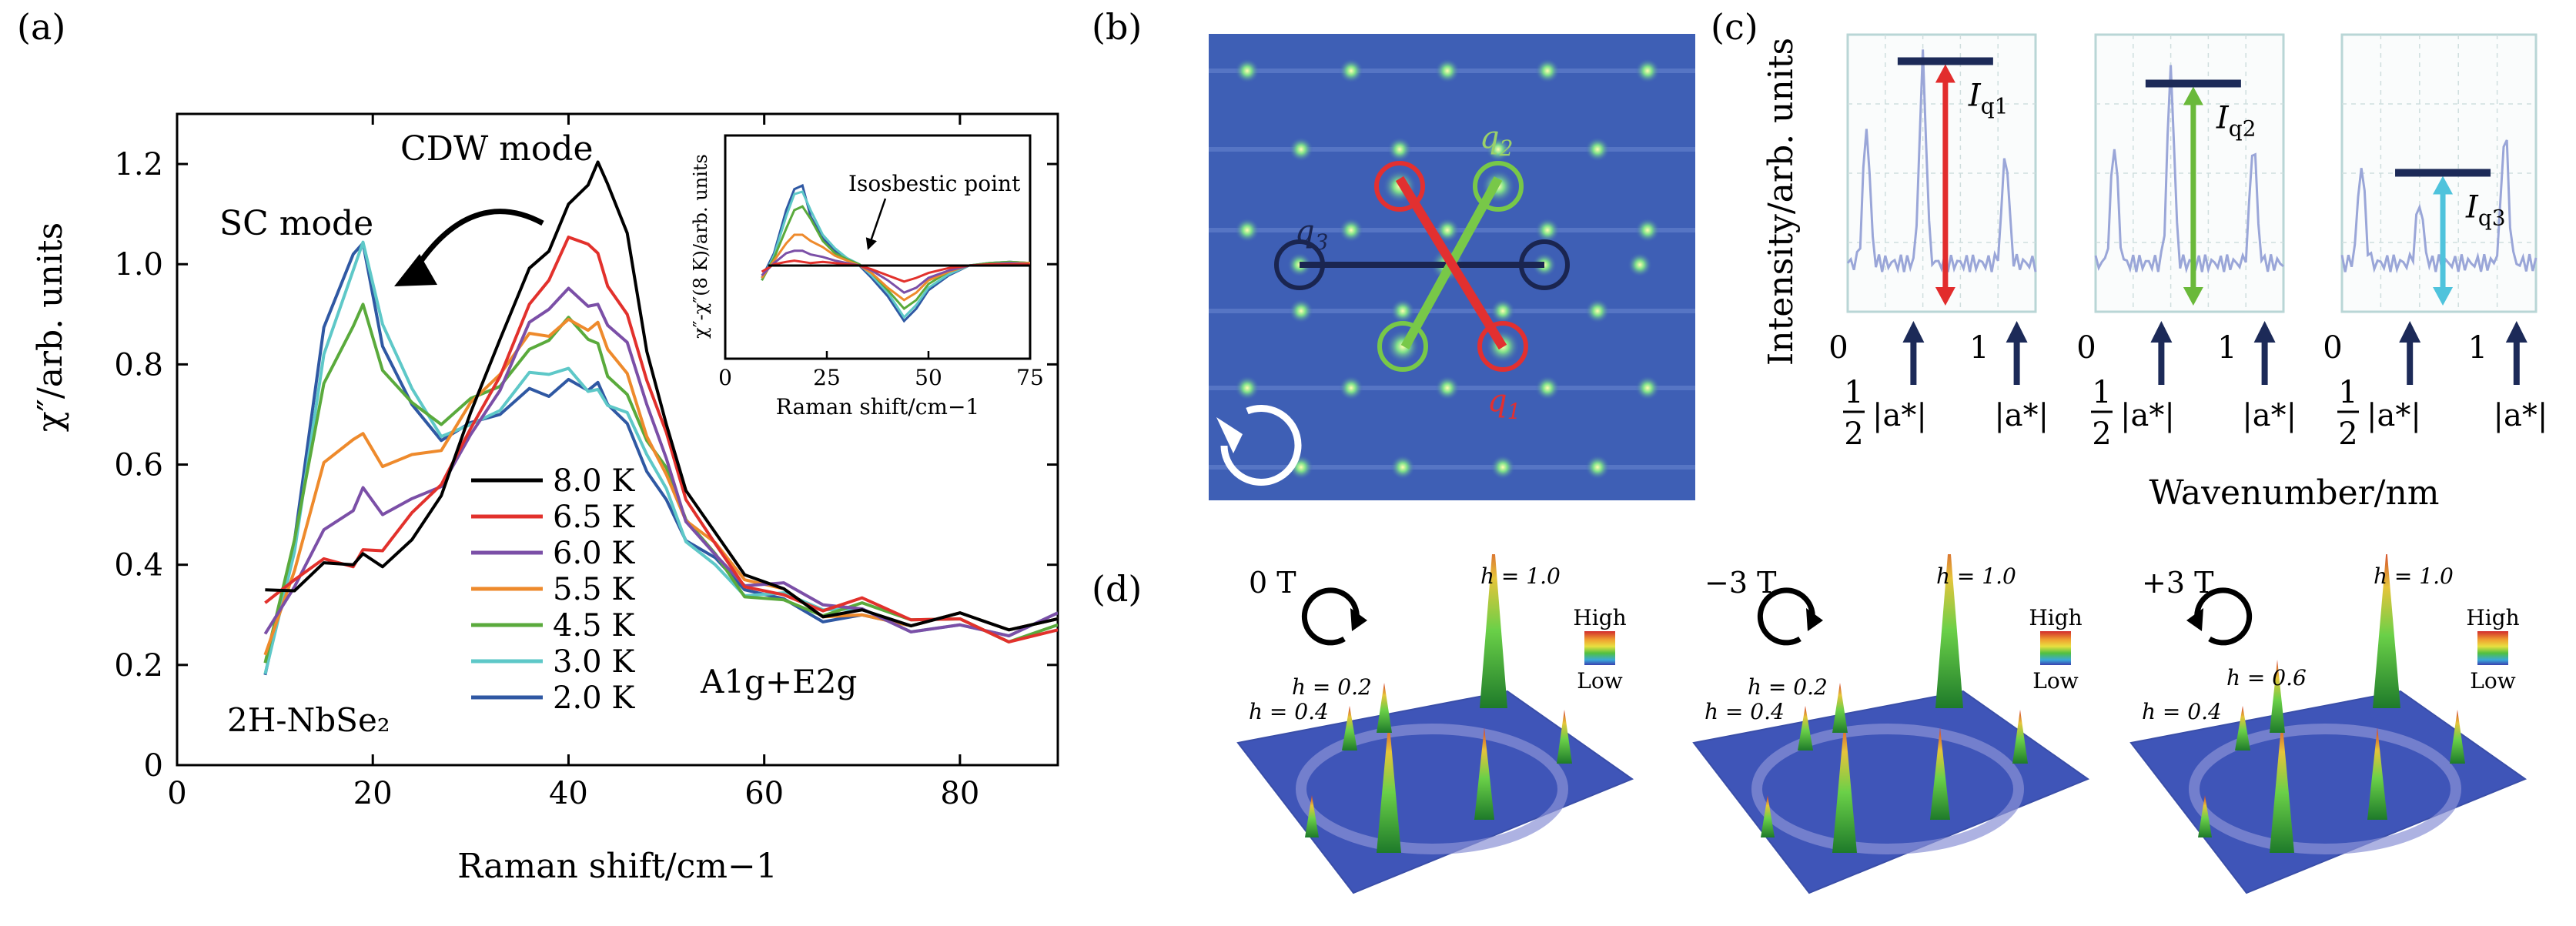 The image size is (2576, 926). I want to click on d-legend-colorbar, so click(2055, 648).